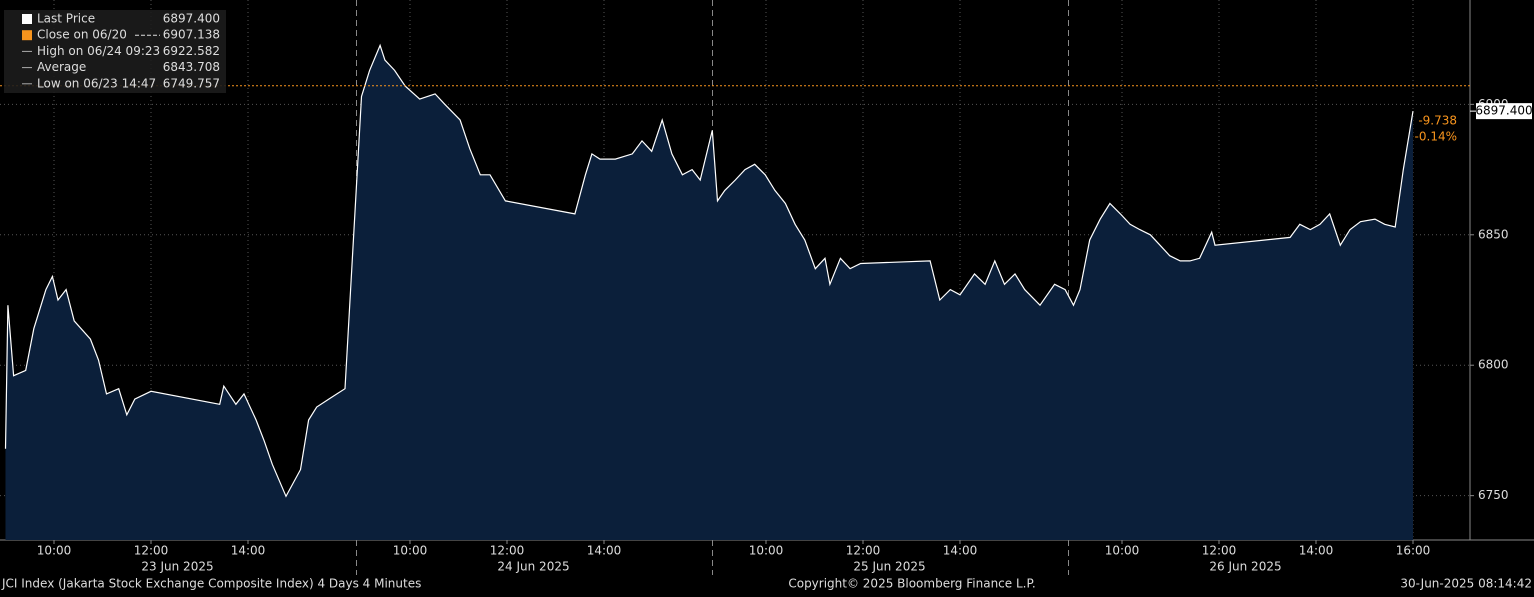  Describe the element at coordinates (889, 567) in the screenshot. I see `day-label: 25 Jun 2025` at that location.